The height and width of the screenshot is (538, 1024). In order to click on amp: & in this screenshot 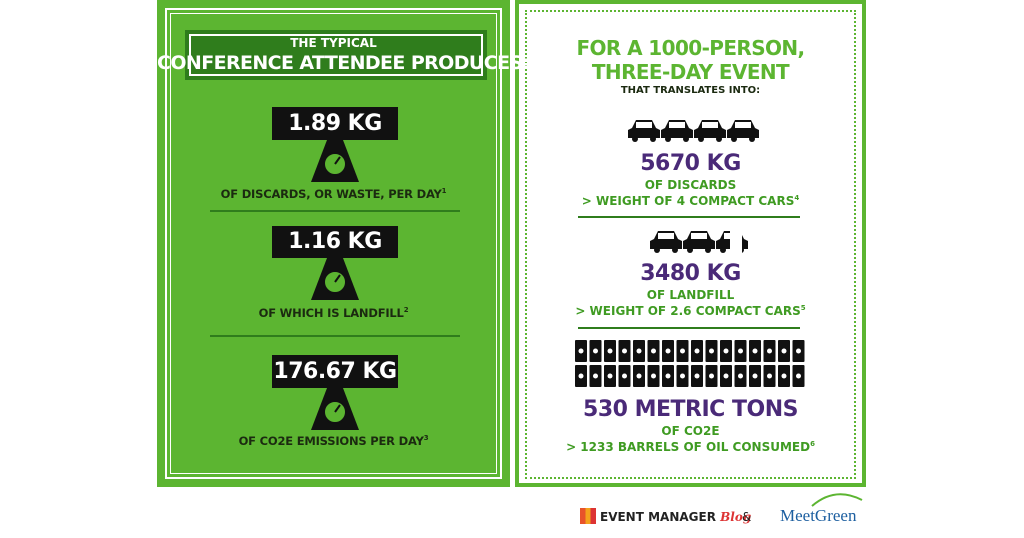, I will do `click(747, 517)`.